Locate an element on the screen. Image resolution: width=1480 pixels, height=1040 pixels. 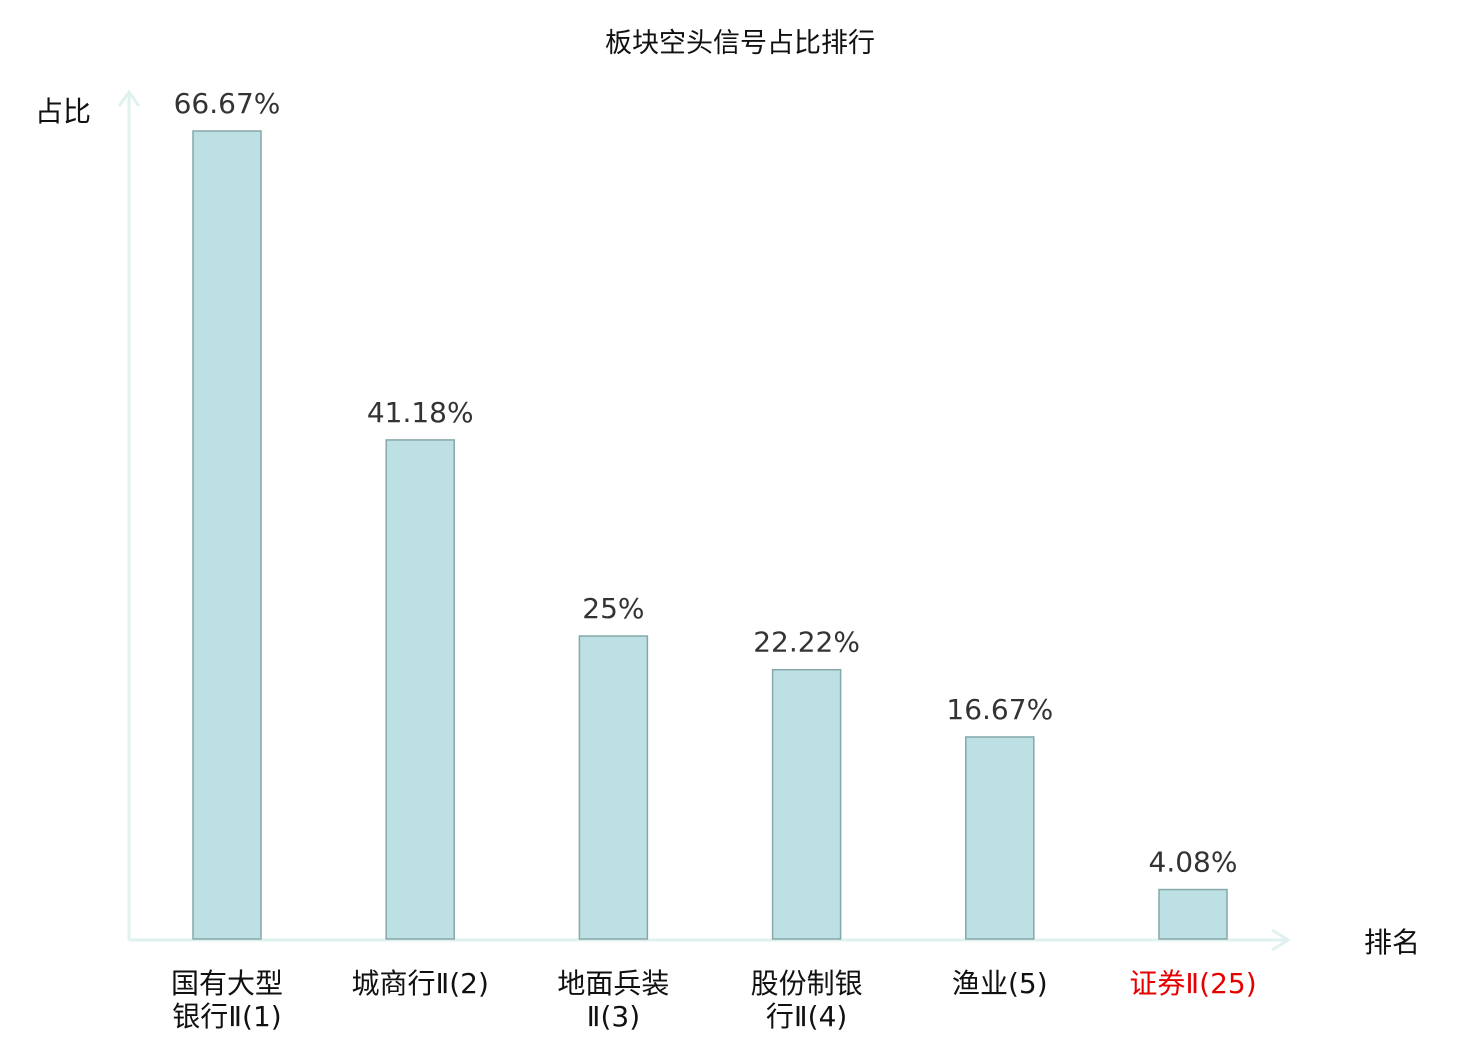
data-label: 22.22% is located at coordinates (806, 642).